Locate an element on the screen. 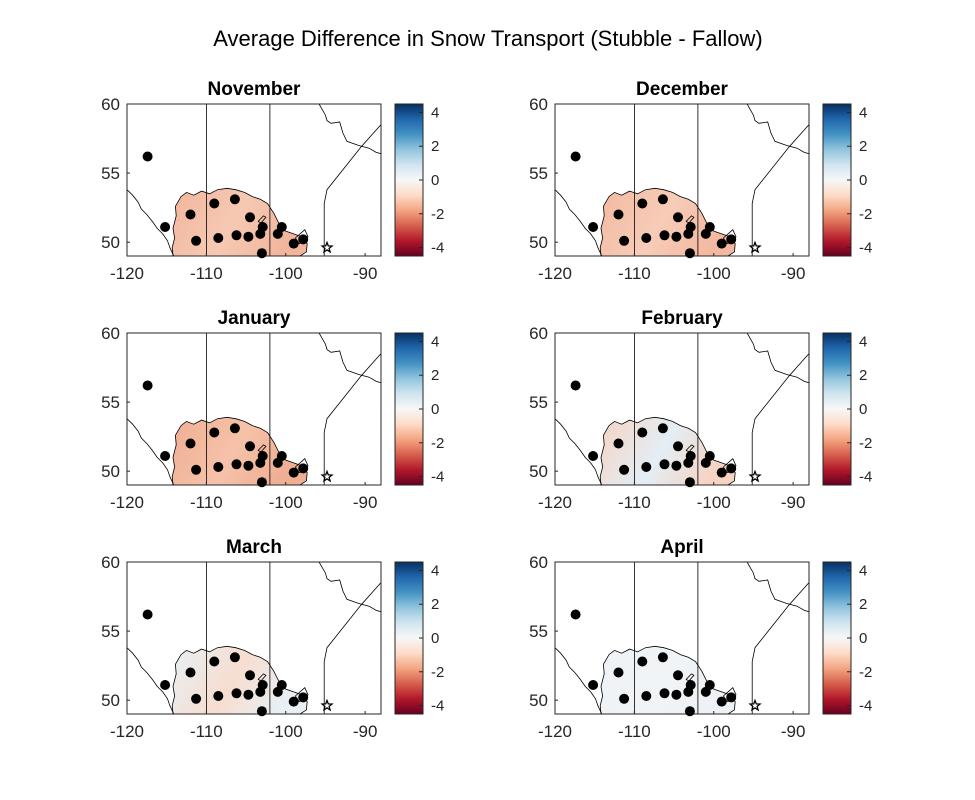  x-tick-label: -100 is located at coordinates (286, 273).